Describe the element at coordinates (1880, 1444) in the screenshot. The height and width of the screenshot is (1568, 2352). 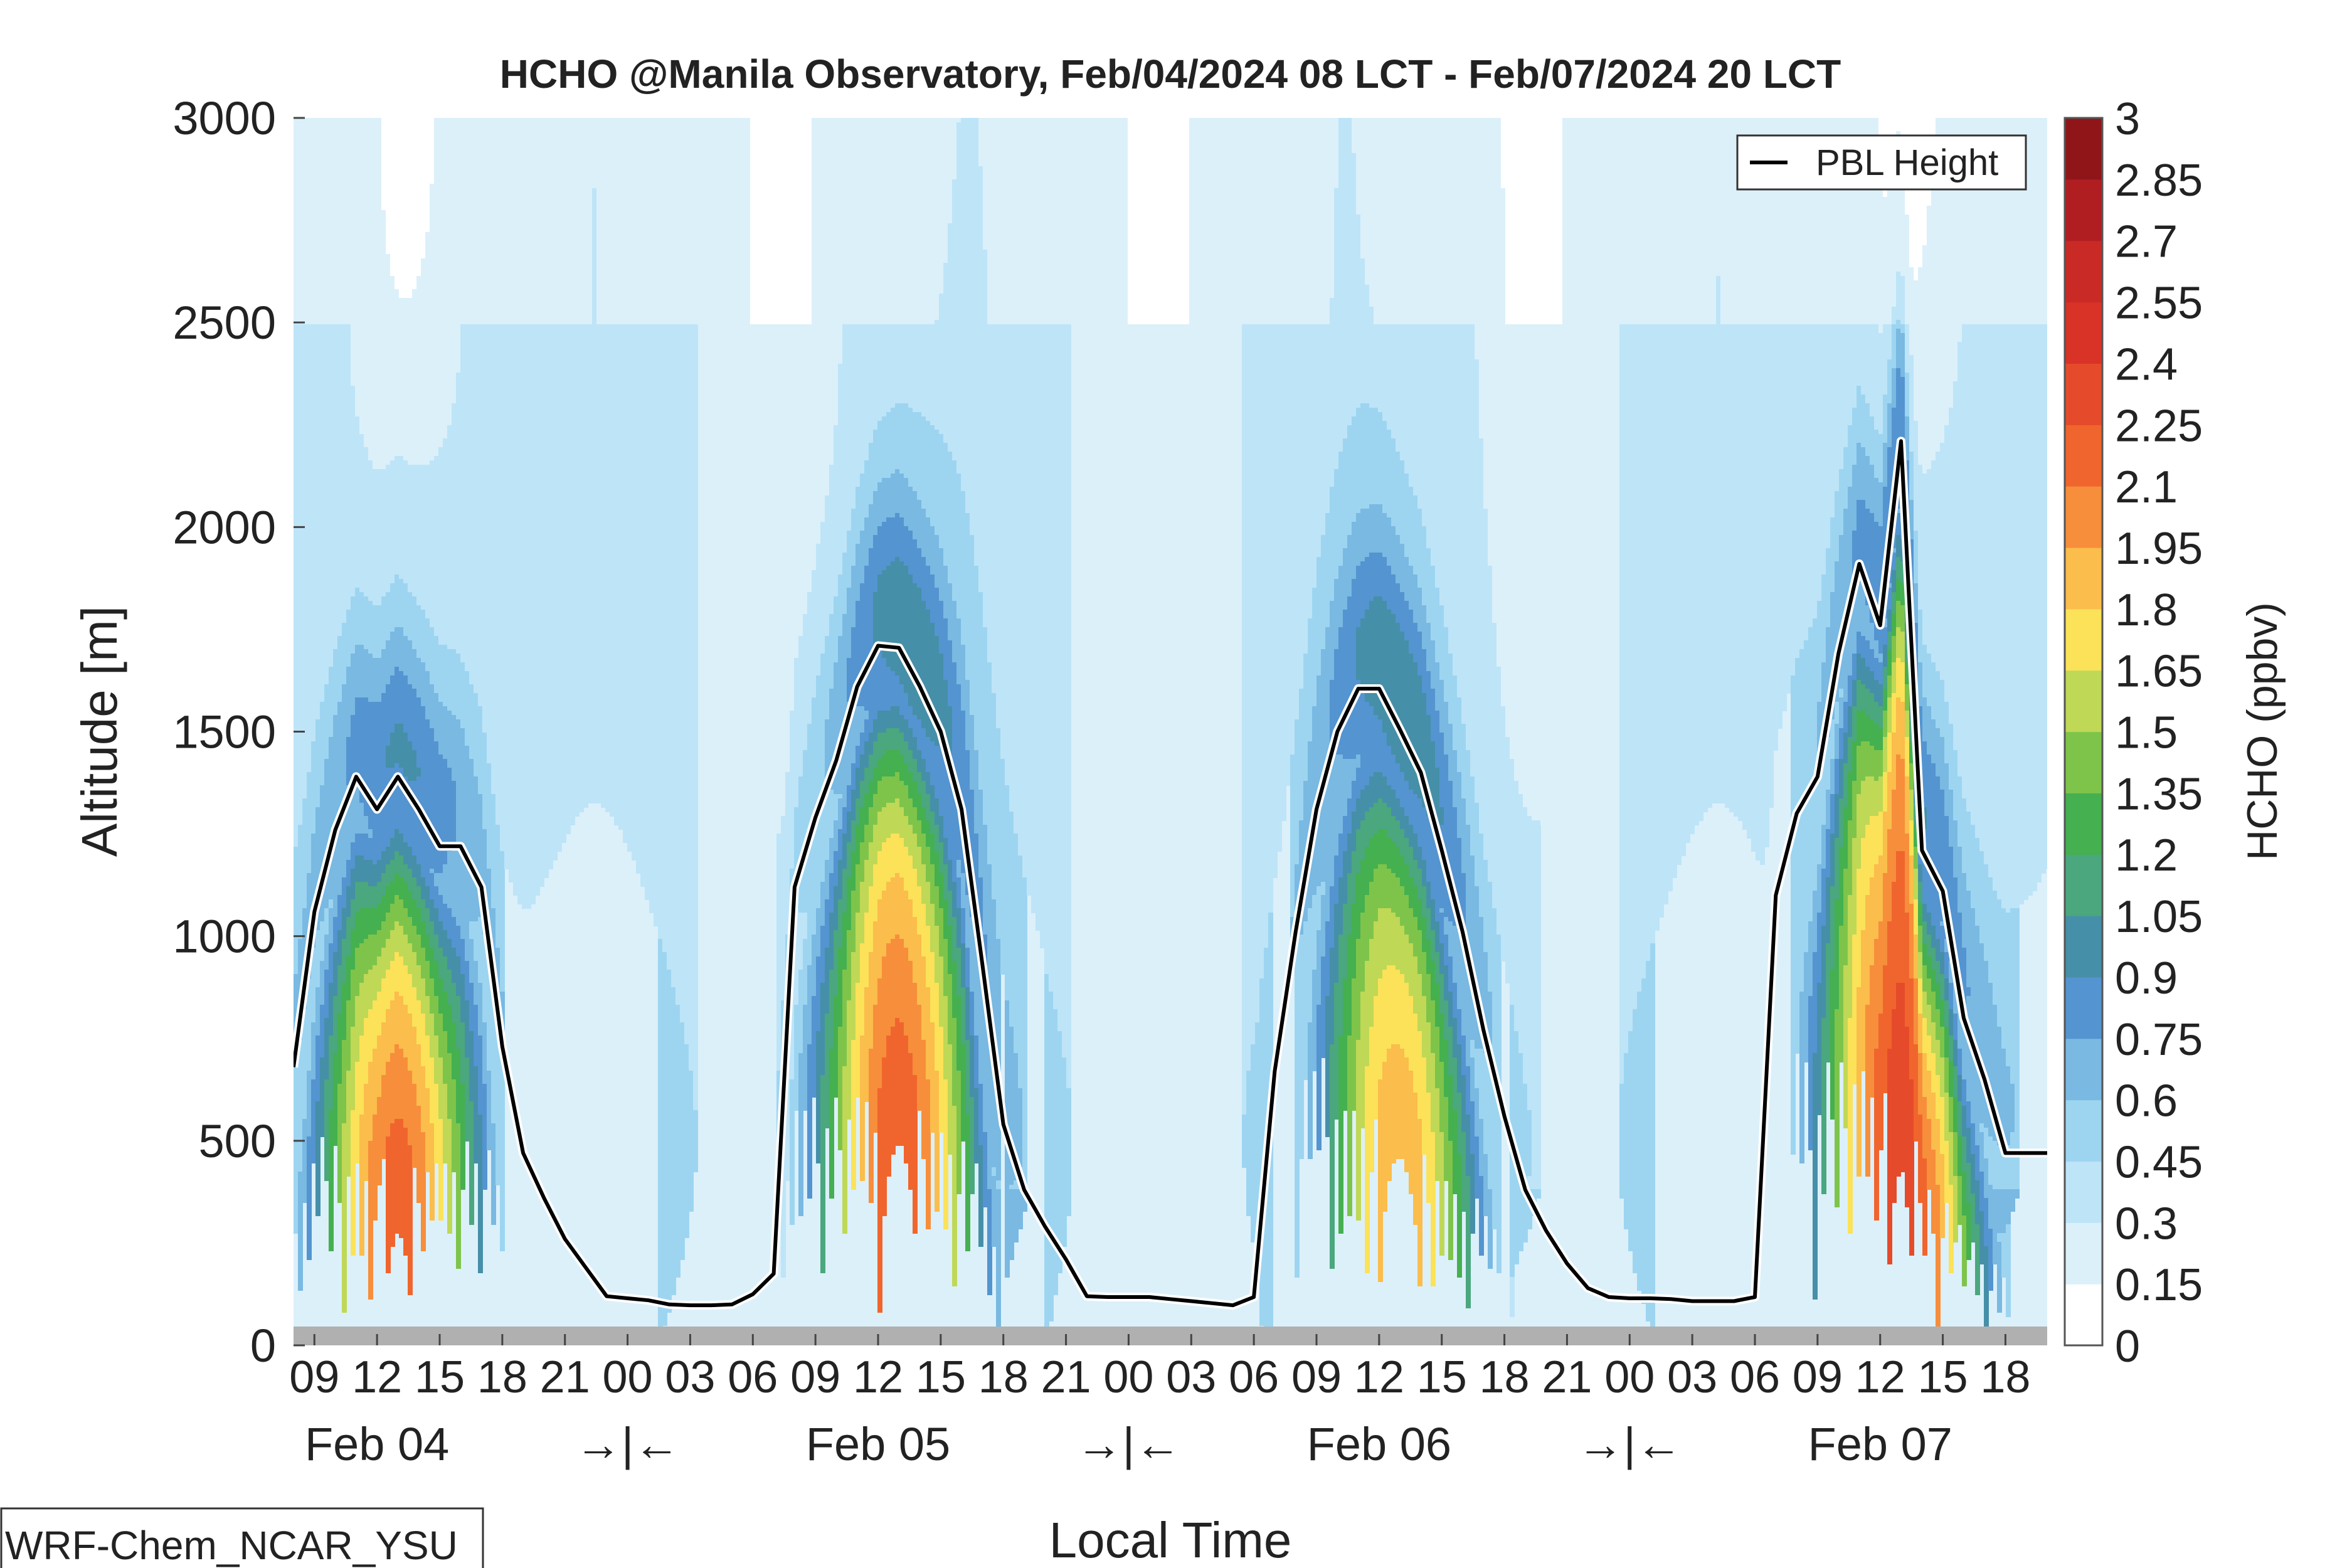
I see `x-date-group-label: Feb 07` at that location.